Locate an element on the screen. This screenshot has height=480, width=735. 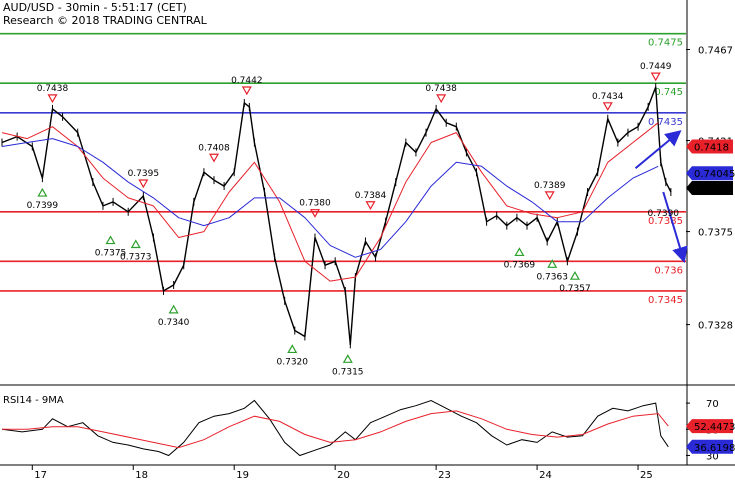
level-label-2: 0.7435 is located at coordinates (665, 122).